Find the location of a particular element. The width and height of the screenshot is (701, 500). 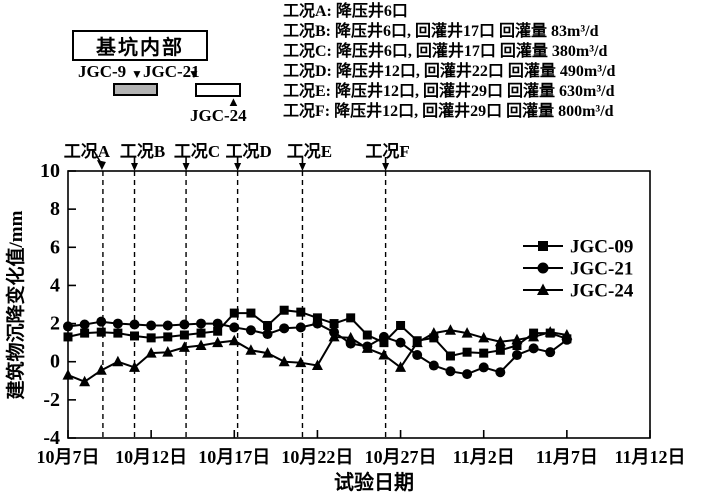

condition-label: 工况D is located at coordinates (248, 151).